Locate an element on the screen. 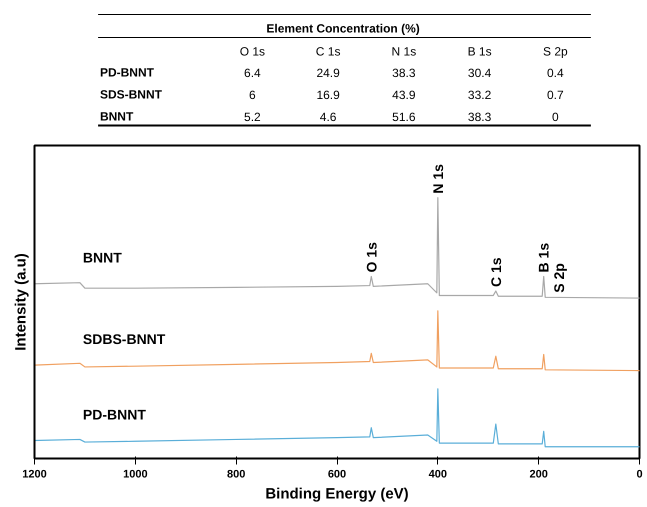 The image size is (647, 507). data-label: 43.9 is located at coordinates (404, 95).